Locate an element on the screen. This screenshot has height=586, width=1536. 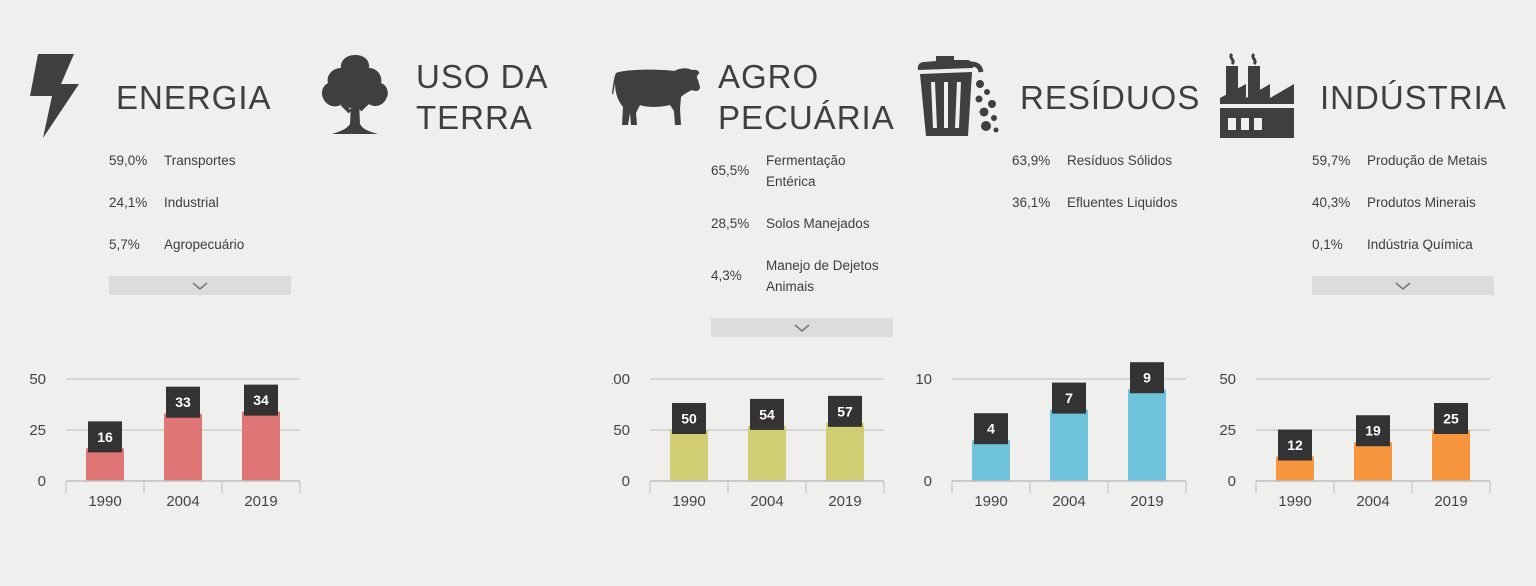
item-percent: 4,3% is located at coordinates (726, 275).